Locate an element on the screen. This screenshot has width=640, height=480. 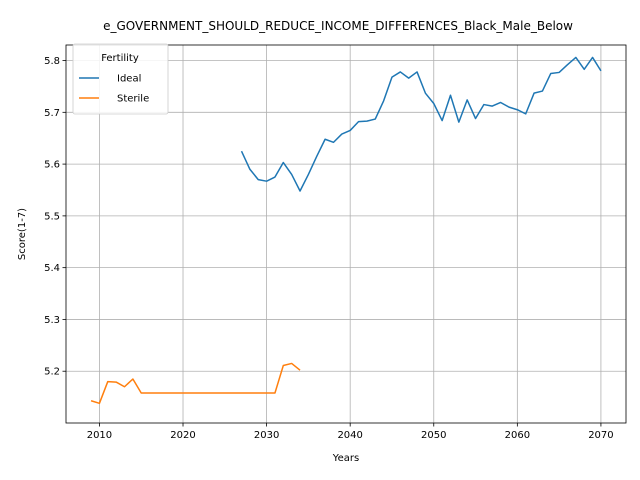
x-axis-ticks: 2010 2020 2030 2040 2050 2060 2070 is located at coordinates (350, 432).